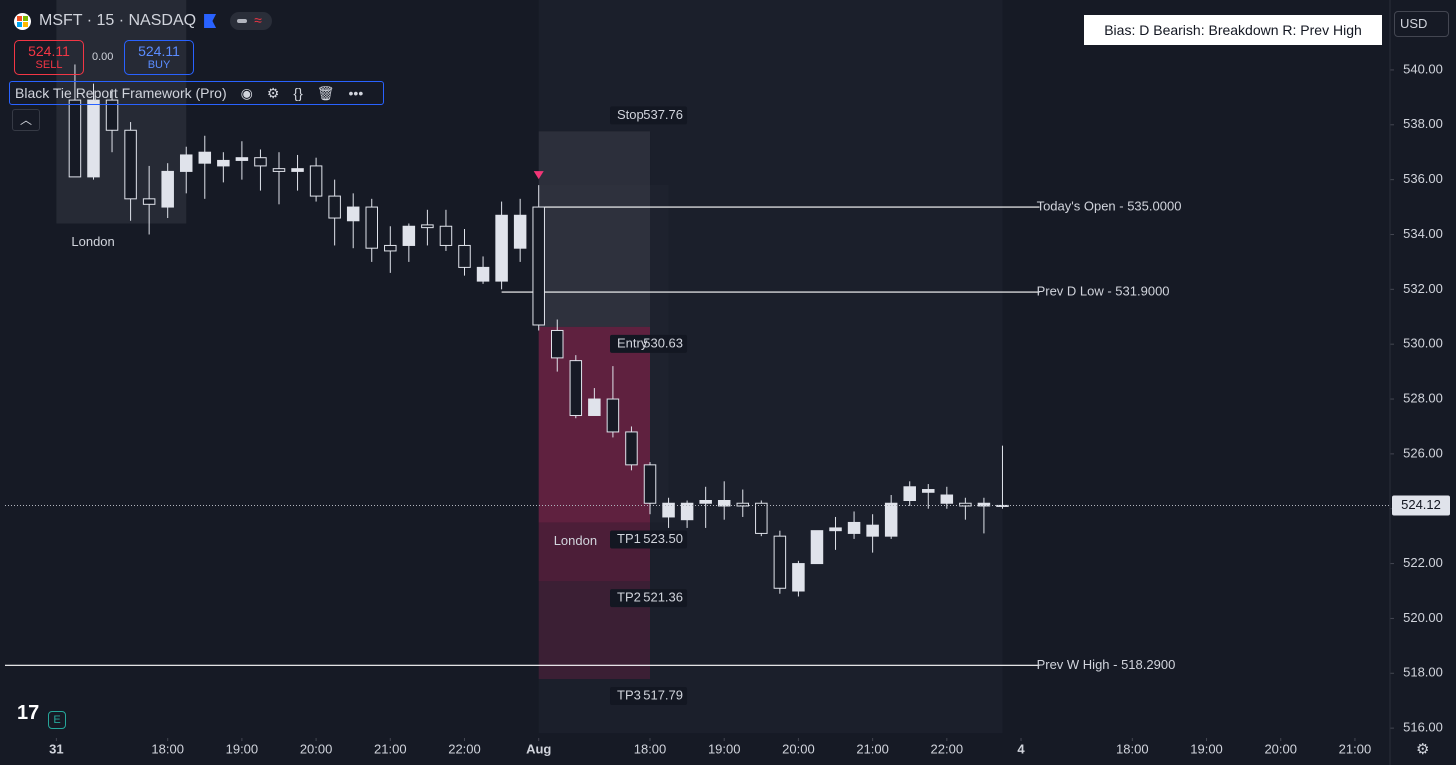 The height and width of the screenshot is (765, 1456). What do you see at coordinates (121, 93) in the screenshot?
I see `indicator-name: Black Tie Report Framework (Pro)` at bounding box center [121, 93].